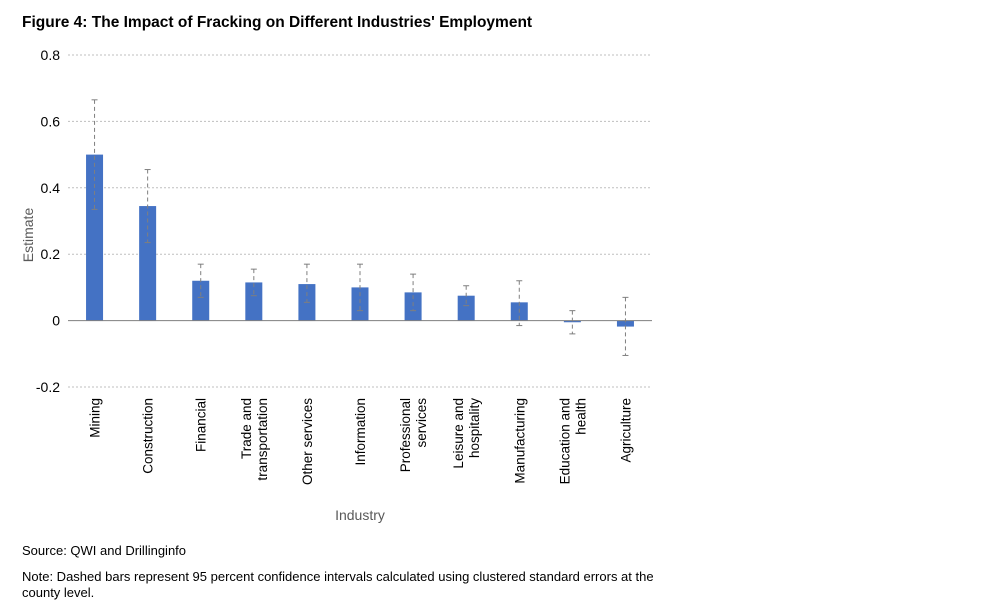  Describe the element at coordinates (572, 441) in the screenshot. I see `category-label: Education andhealth` at that location.